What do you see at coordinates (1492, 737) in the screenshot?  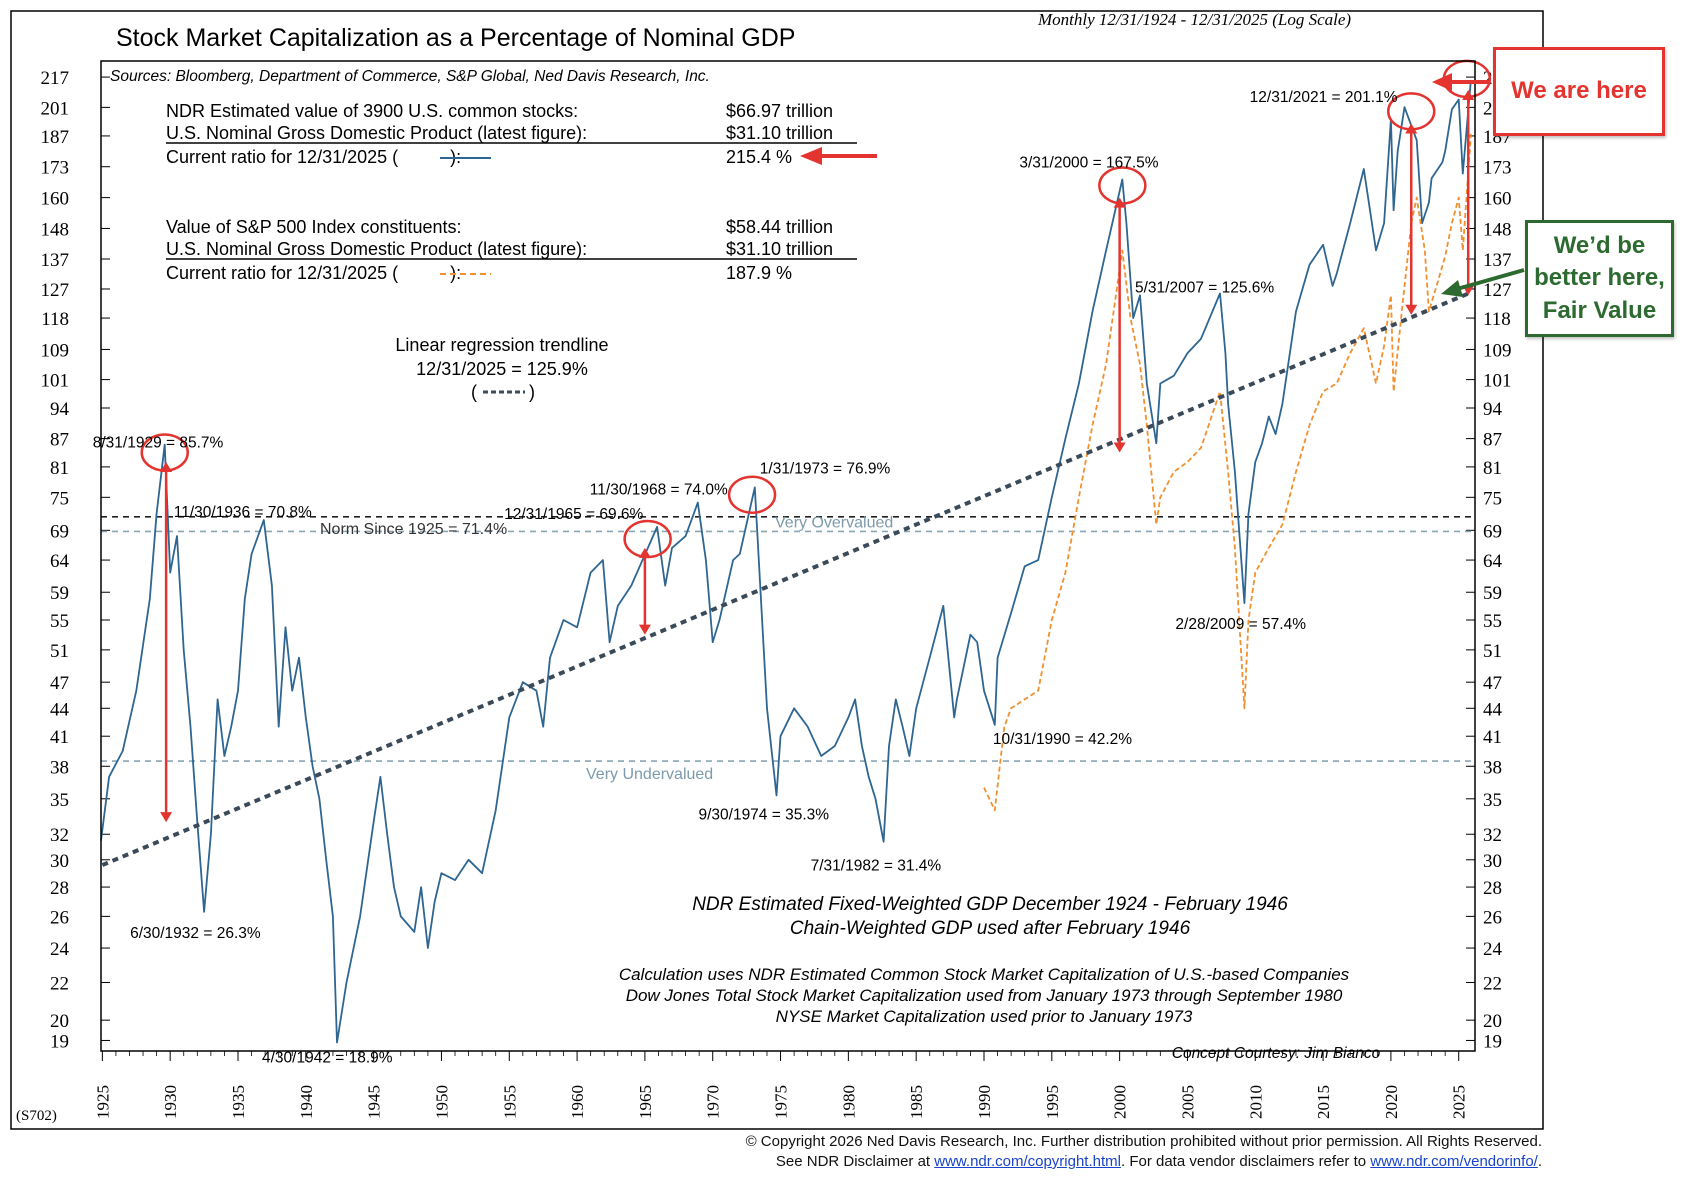 I see `y-tick-label-right: 41` at bounding box center [1492, 737].